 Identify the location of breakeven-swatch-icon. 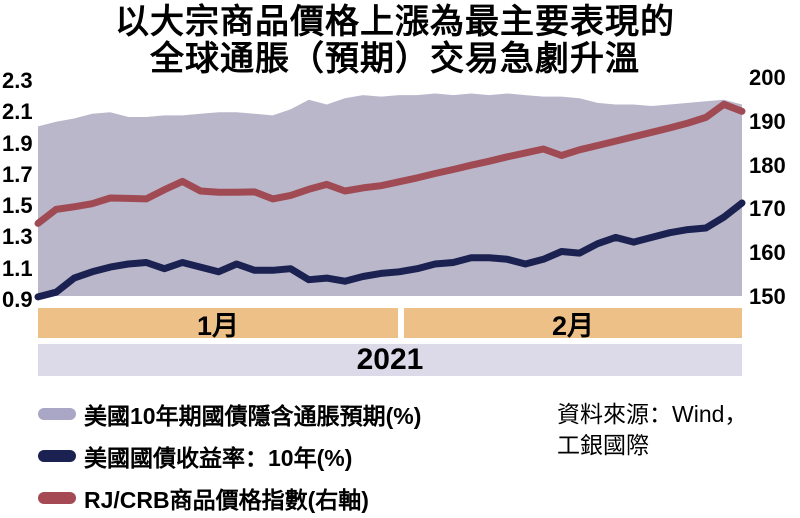
(57, 414).